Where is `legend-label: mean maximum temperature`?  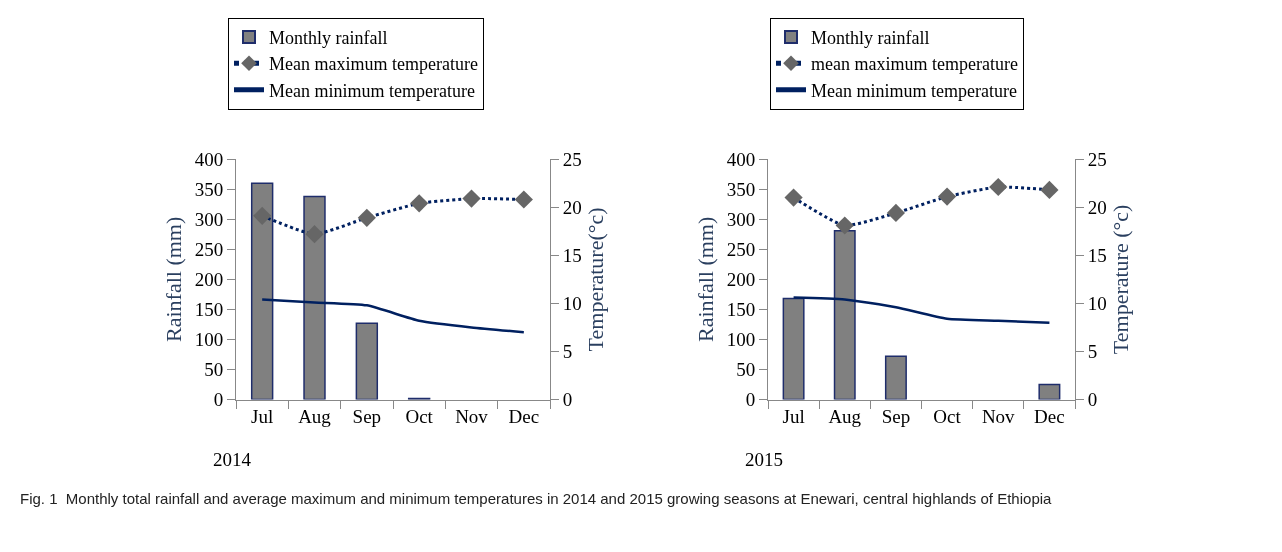 legend-label: mean maximum temperature is located at coordinates (914, 64).